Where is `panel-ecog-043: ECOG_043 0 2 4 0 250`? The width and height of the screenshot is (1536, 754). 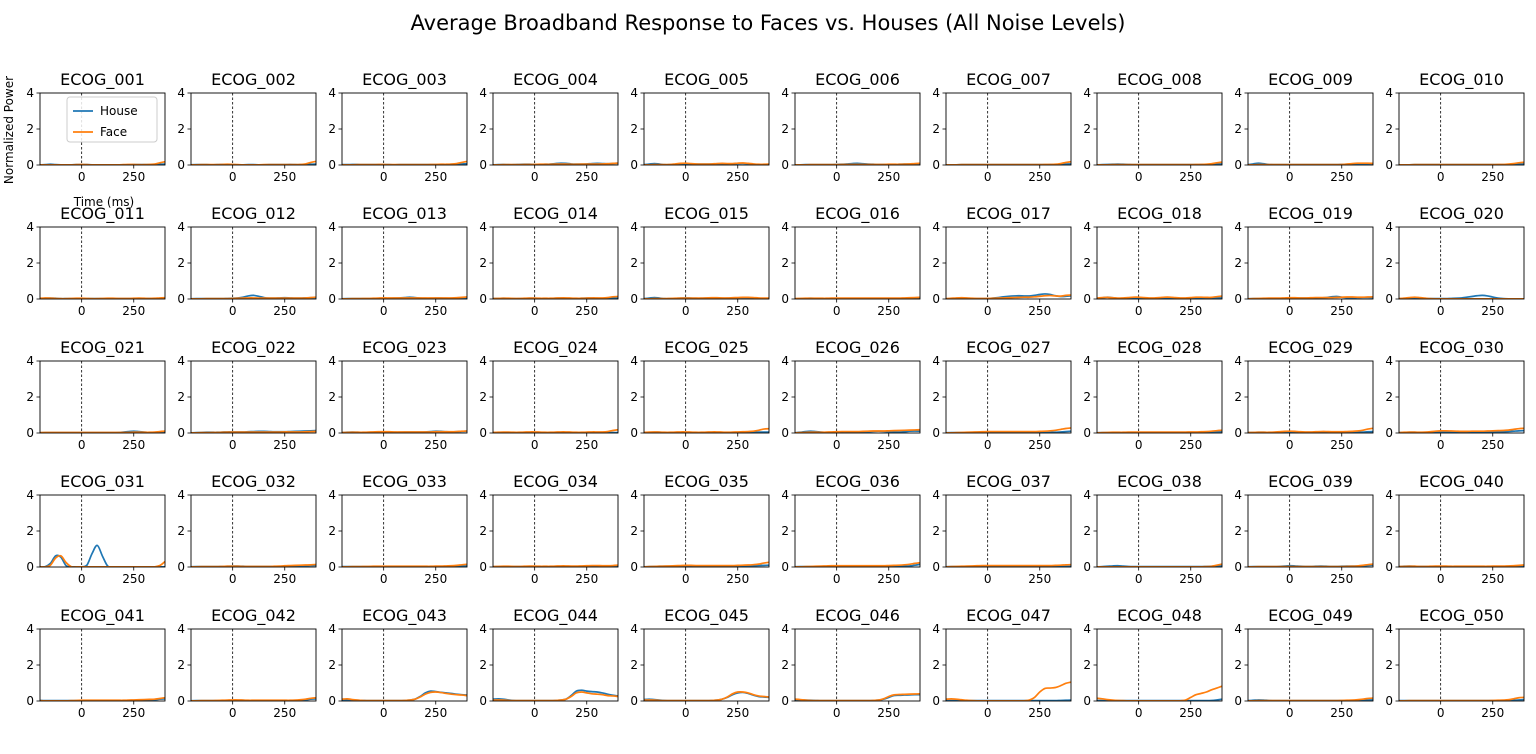
panel-ecog-043: ECOG_043 0 2 4 0 250 is located at coordinates (398, 663).